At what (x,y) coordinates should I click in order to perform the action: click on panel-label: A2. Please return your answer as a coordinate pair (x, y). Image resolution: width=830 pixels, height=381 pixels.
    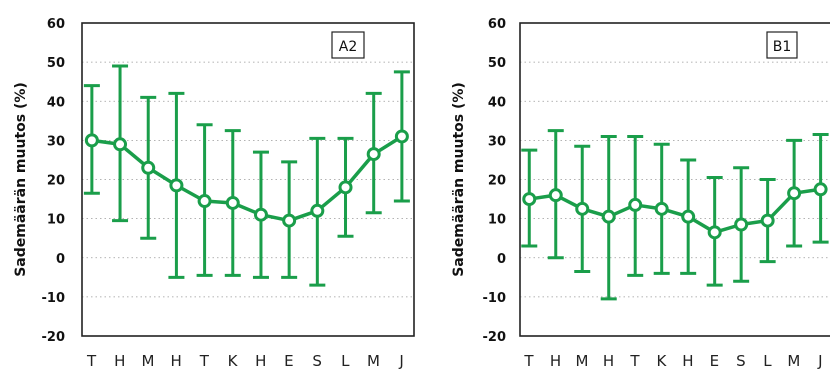
    Looking at the image, I should click on (348, 47).